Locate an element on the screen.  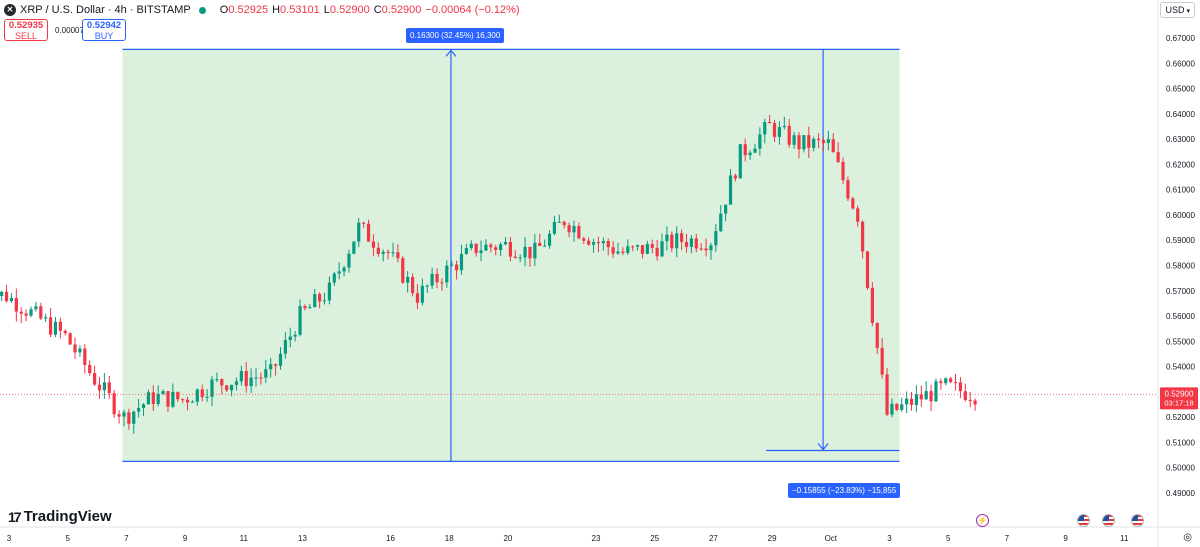
buy-price: 0.52942 is located at coordinates (104, 25).